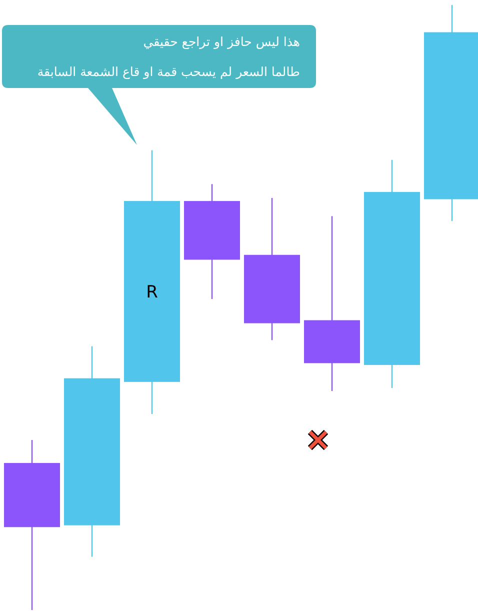  What do you see at coordinates (221, 42) in the screenshot?
I see `annotation: هذا ليس حافز او تراجع حقيقي` at bounding box center [221, 42].